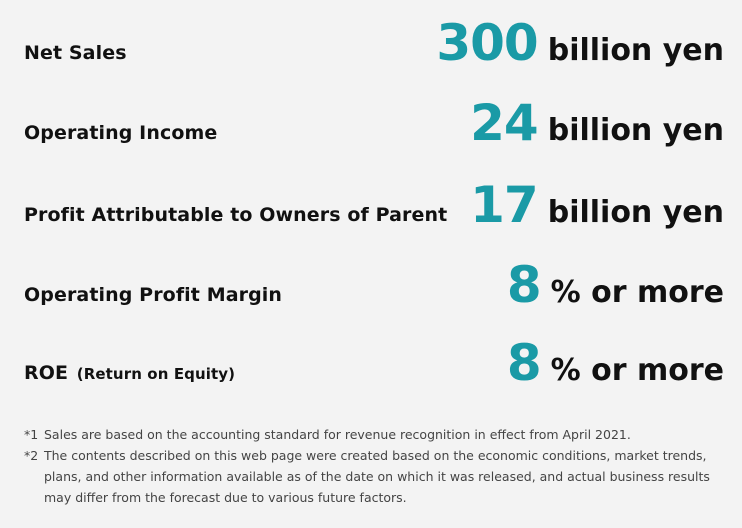 Image resolution: width=742 pixels, height=528 pixels. Describe the element at coordinates (31, 455) in the screenshot. I see `footnote-mark: *2` at that location.